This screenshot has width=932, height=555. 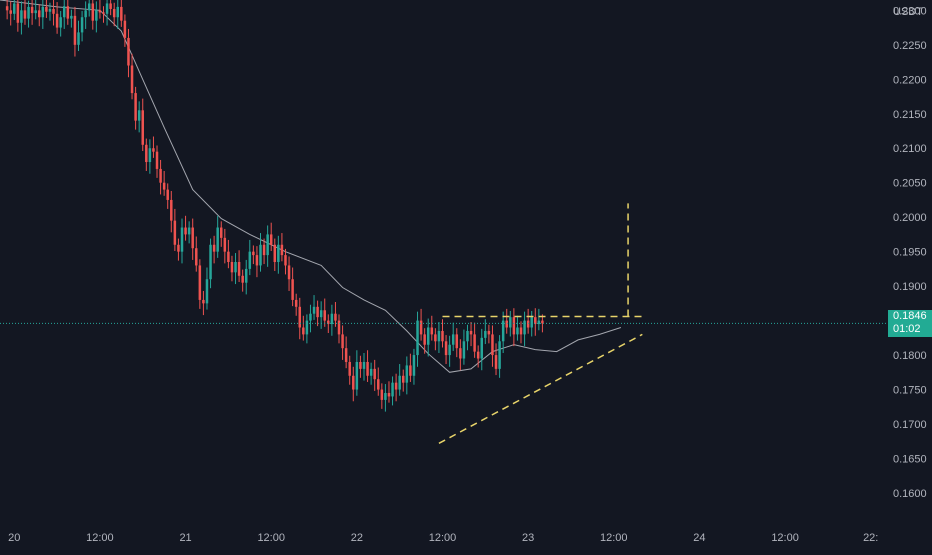 I want to click on price-tick-2: 0.2200, so click(x=910, y=80).